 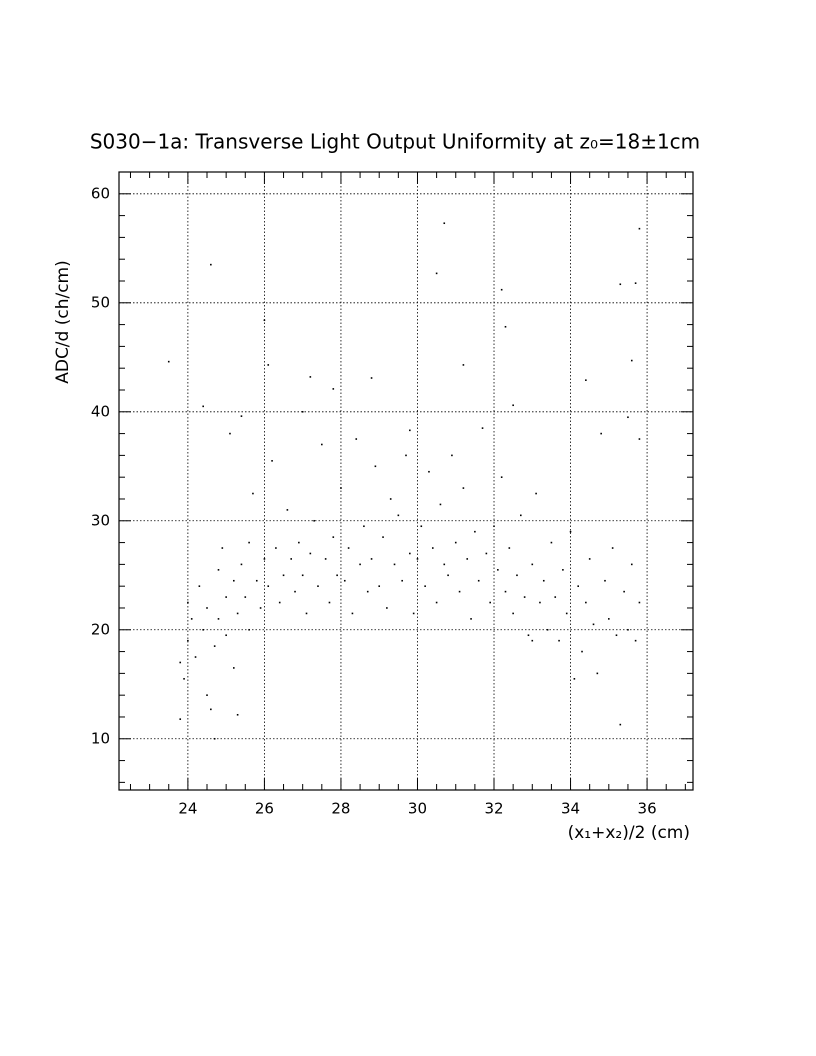 I want to click on y-axis-label: ADC/d (ch/cm), so click(x=63, y=322).